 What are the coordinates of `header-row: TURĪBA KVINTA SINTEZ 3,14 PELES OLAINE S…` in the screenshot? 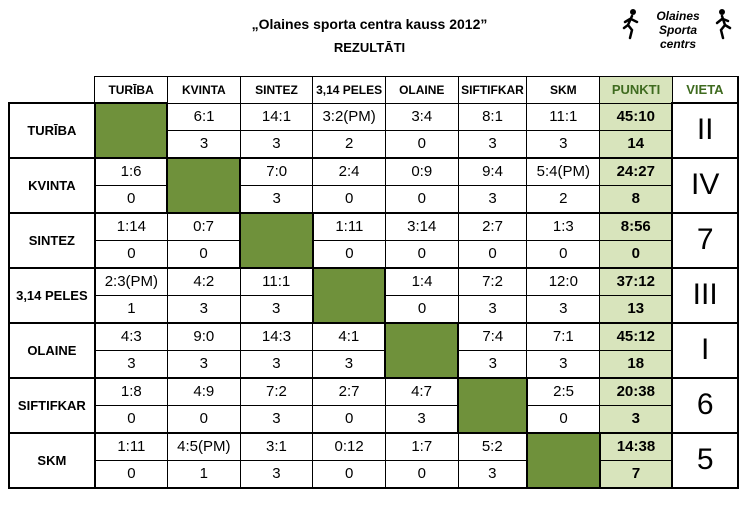 It's located at (374, 90).